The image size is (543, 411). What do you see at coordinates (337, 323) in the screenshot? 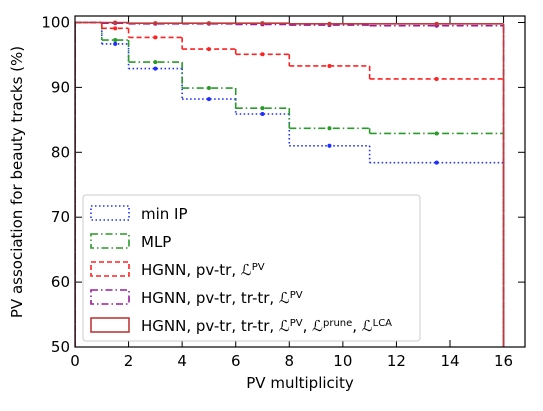
I see `legend-label-part: prune` at bounding box center [337, 323].